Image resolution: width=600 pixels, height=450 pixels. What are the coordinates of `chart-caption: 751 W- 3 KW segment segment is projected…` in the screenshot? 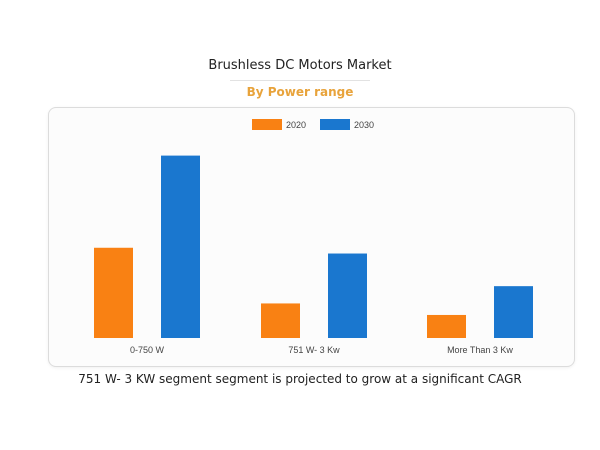 It's located at (300, 379).